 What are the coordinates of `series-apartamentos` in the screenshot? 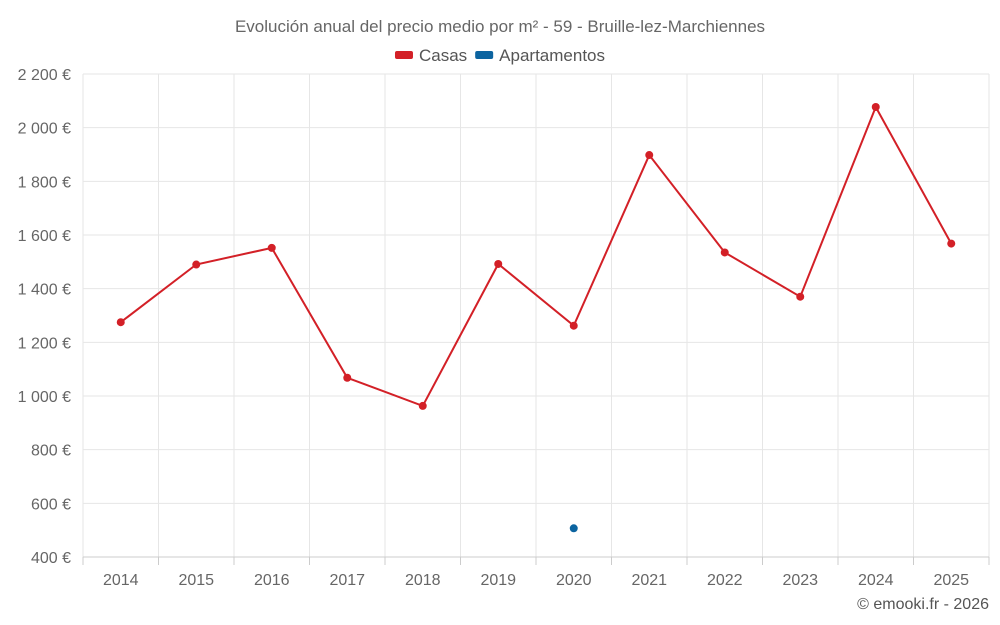 It's located at (573, 528).